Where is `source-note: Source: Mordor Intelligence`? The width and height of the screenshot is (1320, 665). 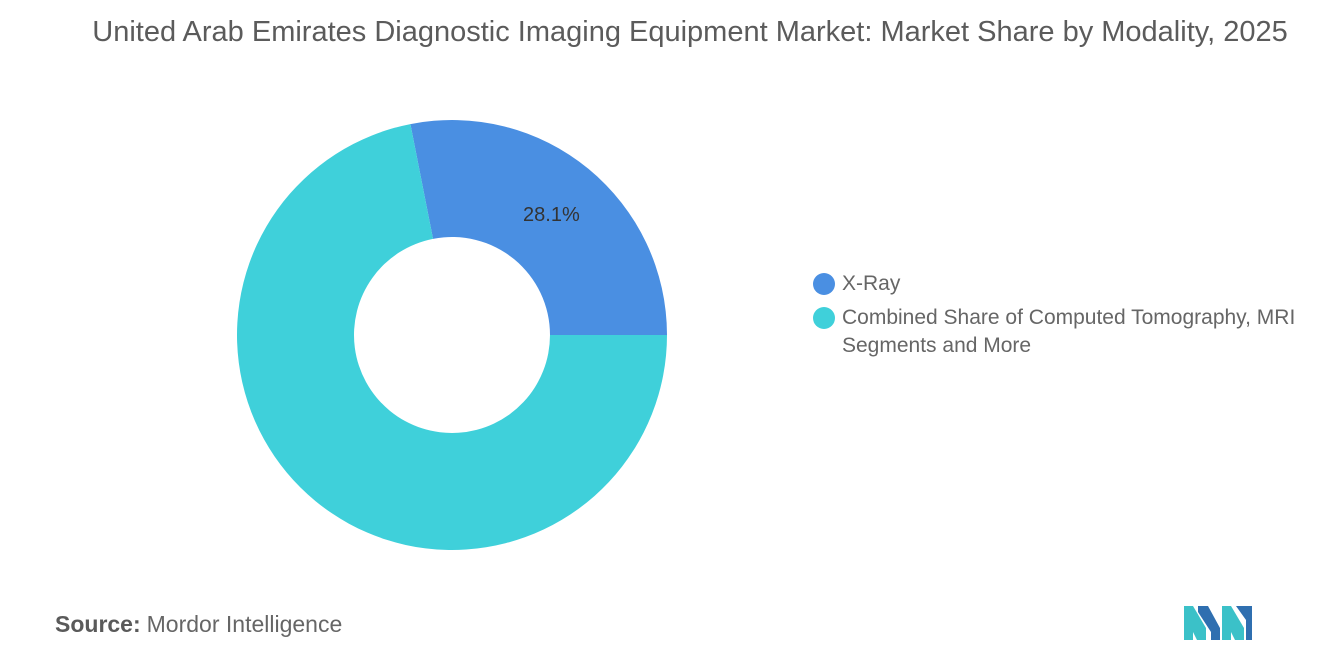 source-note: Source: Mordor Intelligence is located at coordinates (198, 624).